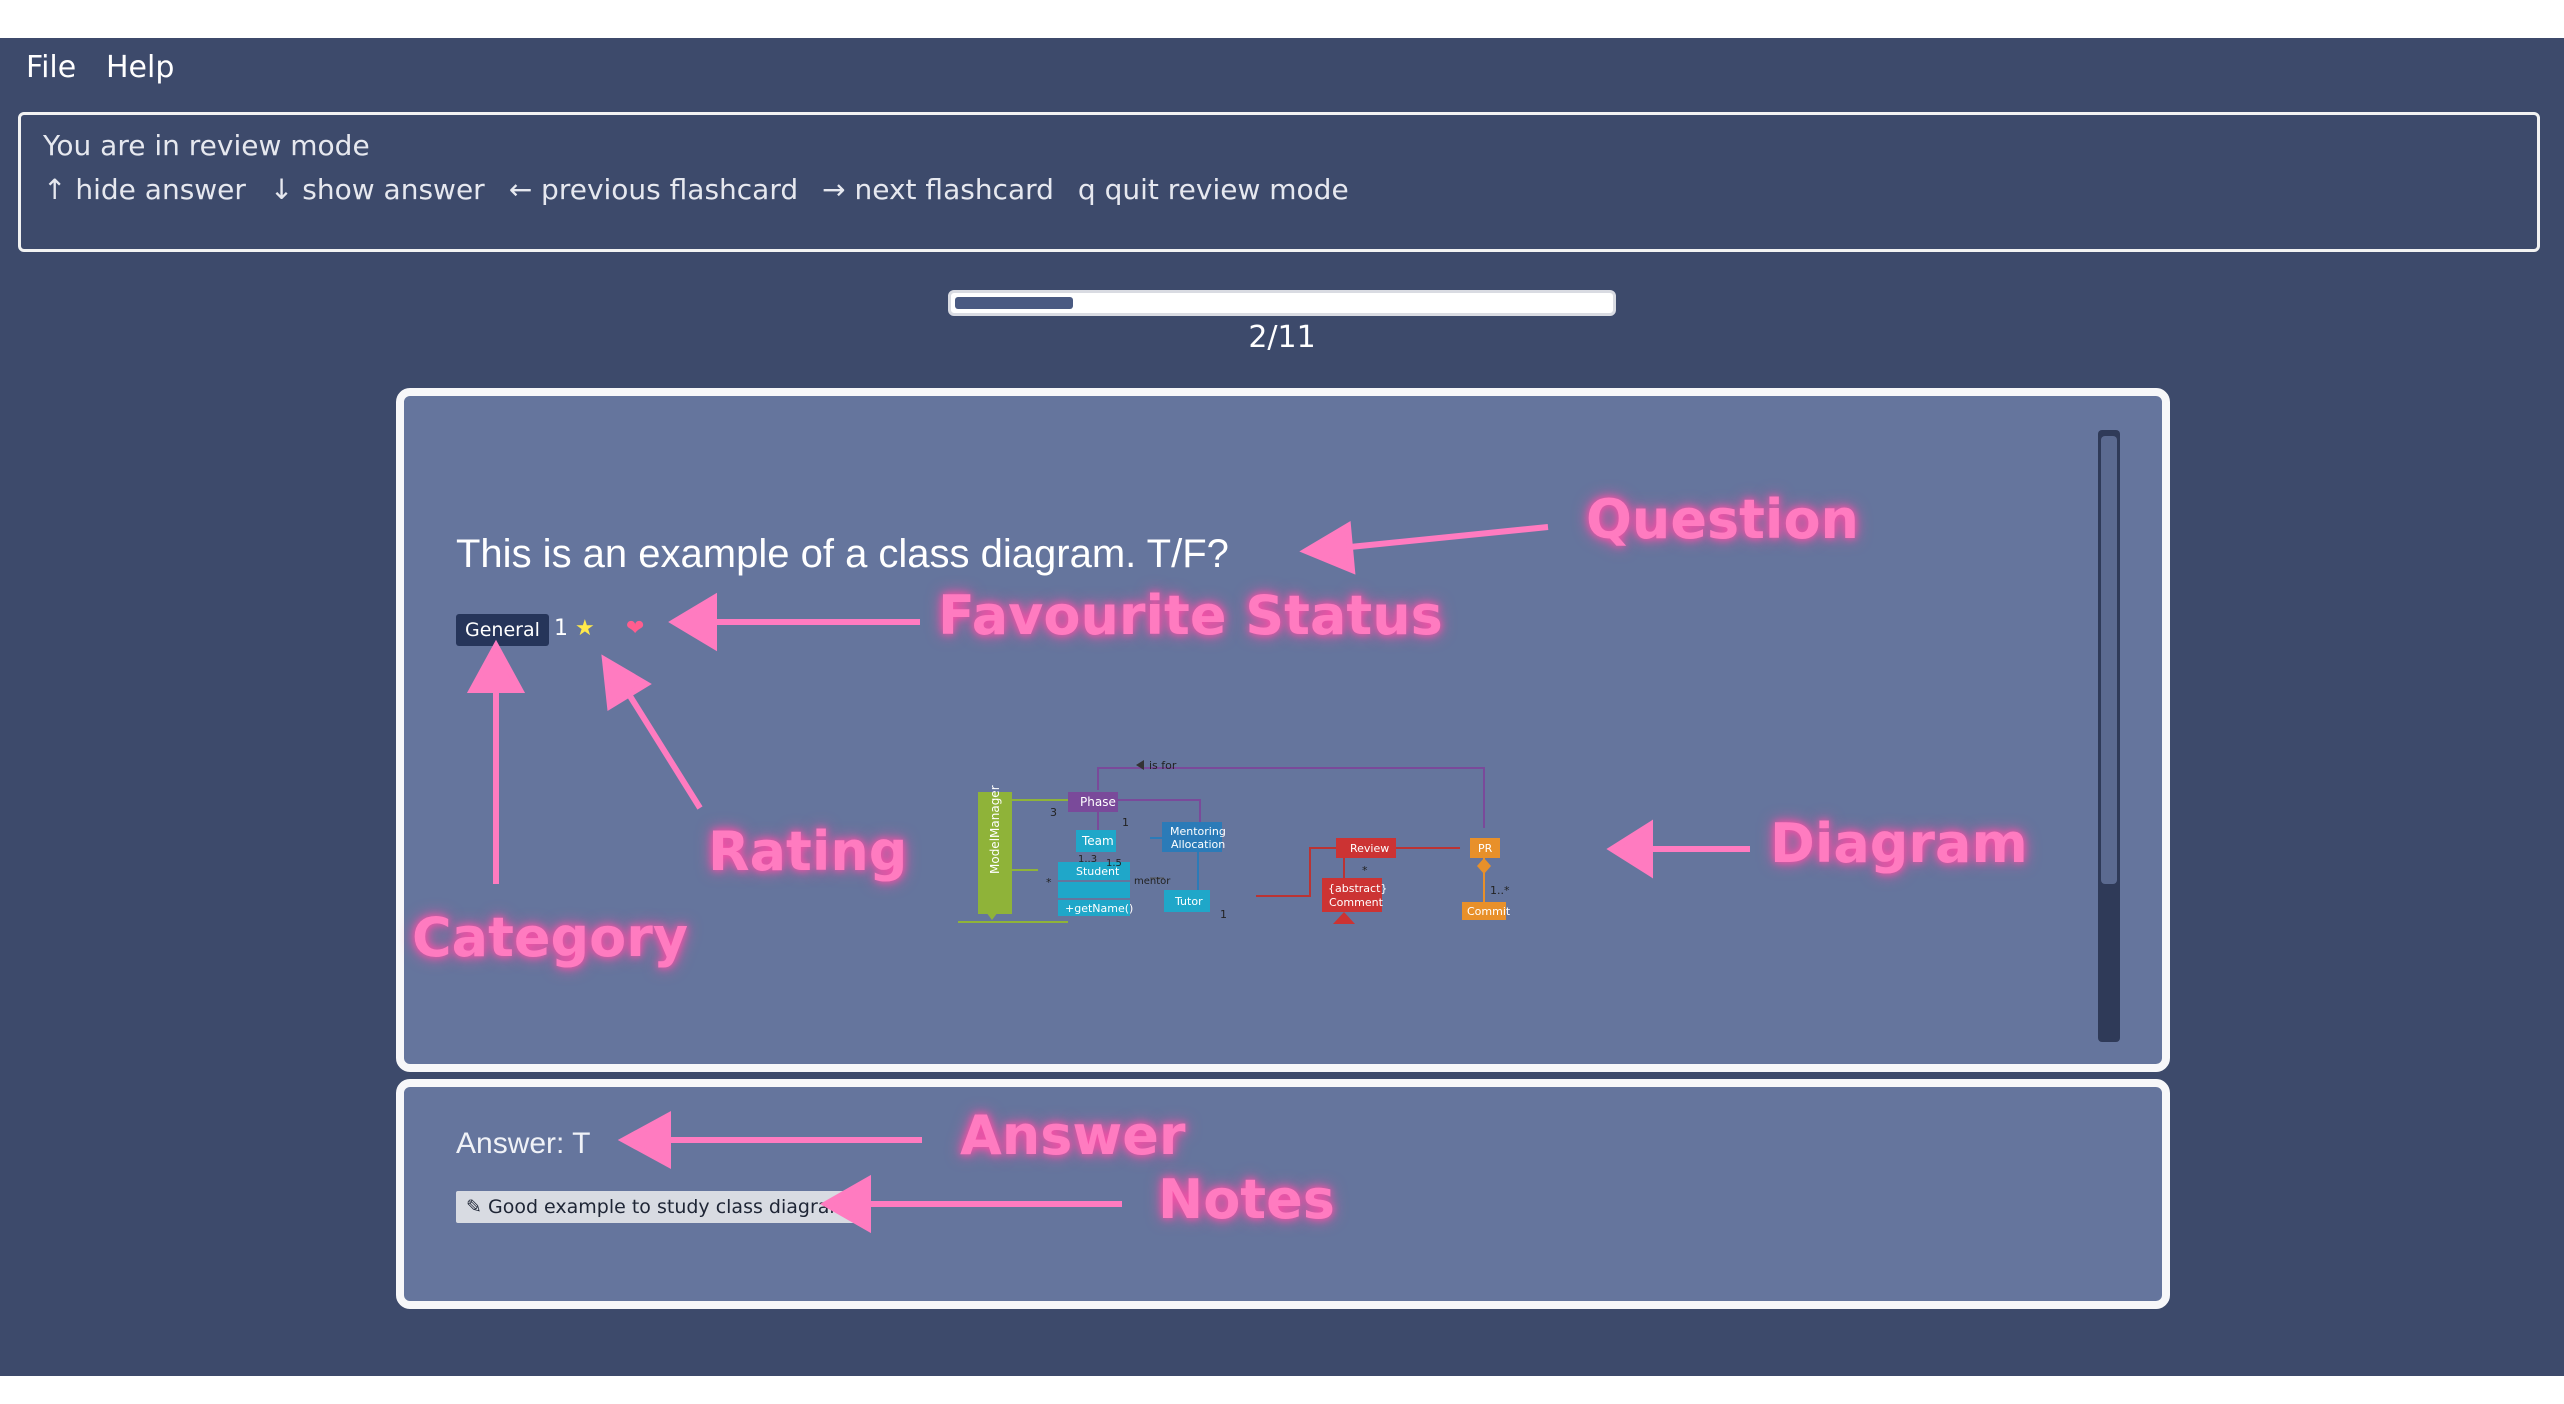 The image size is (2564, 1404). What do you see at coordinates (1365, 870) in the screenshot?
I see `diagram-mult-star2: *` at bounding box center [1365, 870].